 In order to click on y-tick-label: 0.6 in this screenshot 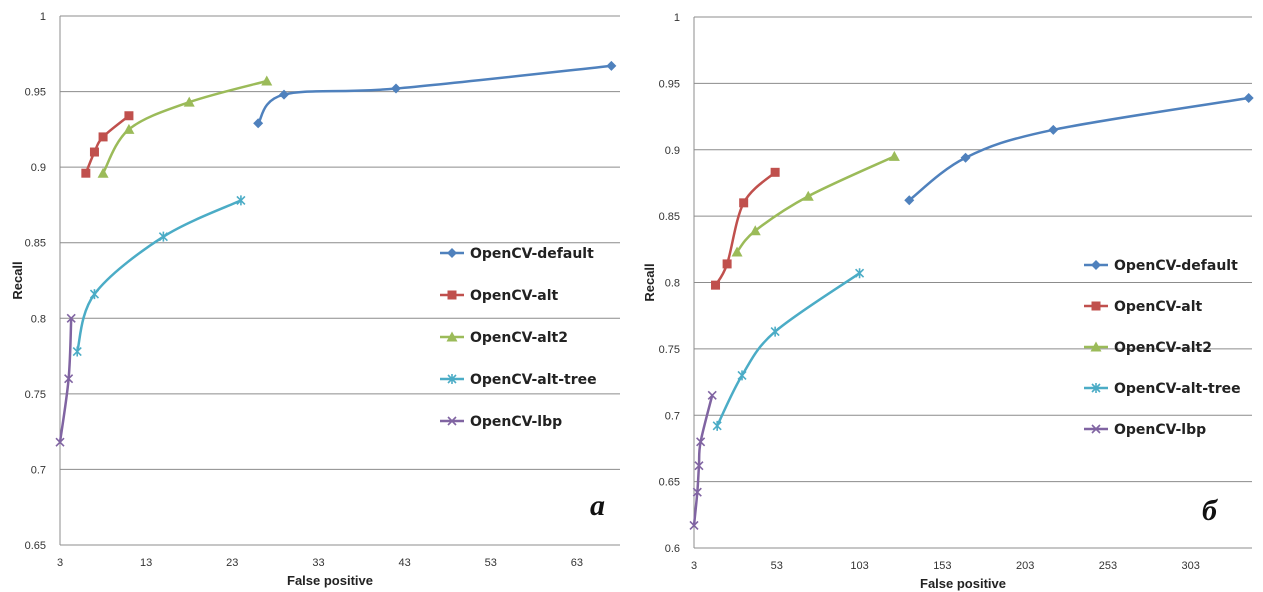, I will do `click(672, 549)`.